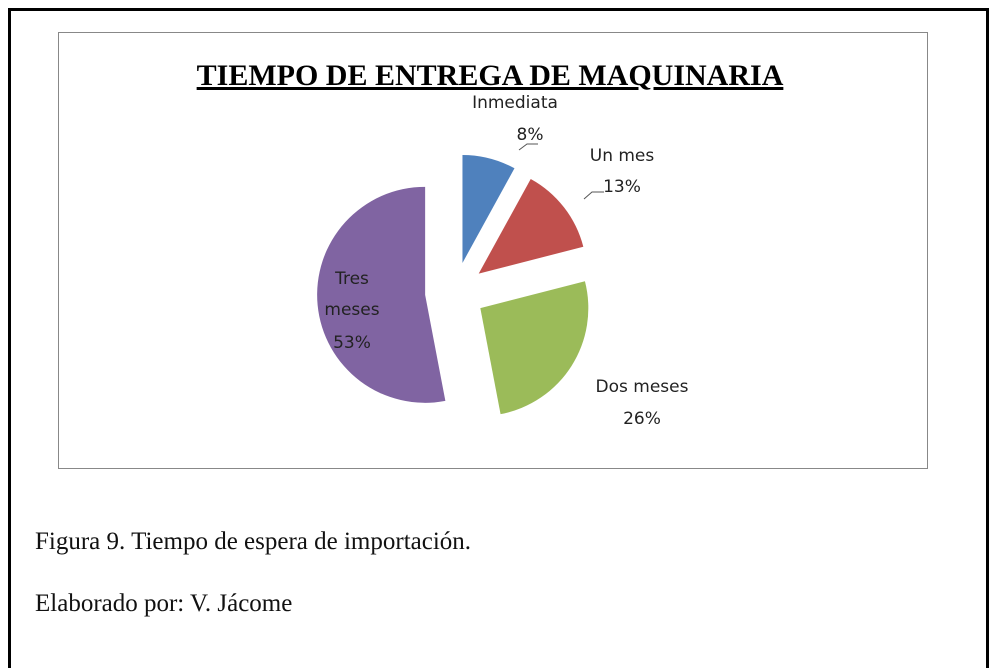  Describe the element at coordinates (642, 387) in the screenshot. I see `slice-label: Dos meses` at that location.